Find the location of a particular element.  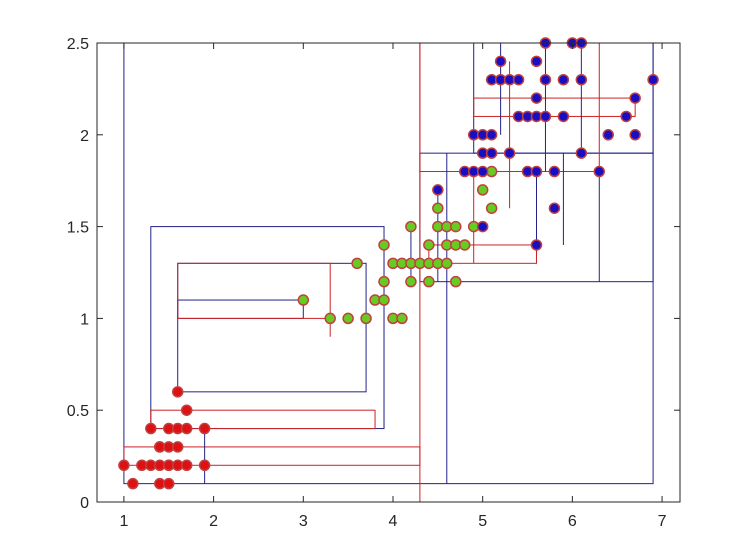

x-tick-label-3: 4 is located at coordinates (393, 521).